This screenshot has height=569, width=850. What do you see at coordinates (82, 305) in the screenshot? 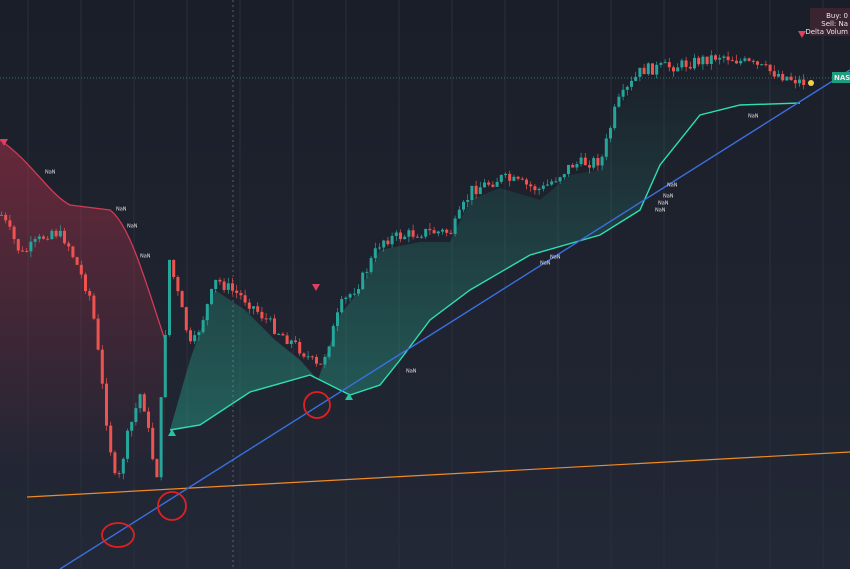
I see `red-zone` at bounding box center [82, 305].